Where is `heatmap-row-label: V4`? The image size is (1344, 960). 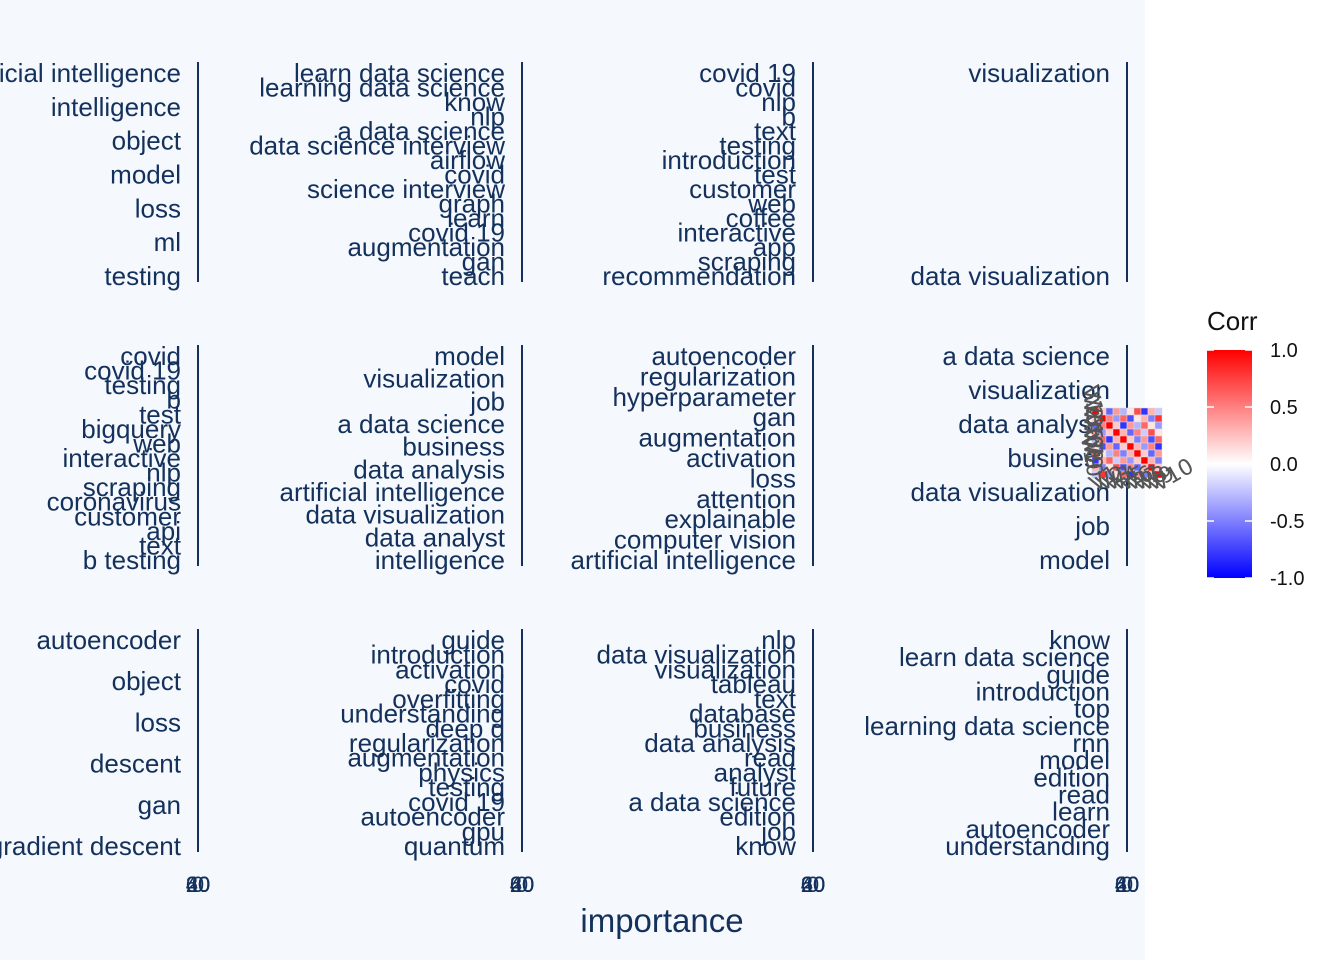
heatmap-row-label: V4 is located at coordinates (1092, 420).